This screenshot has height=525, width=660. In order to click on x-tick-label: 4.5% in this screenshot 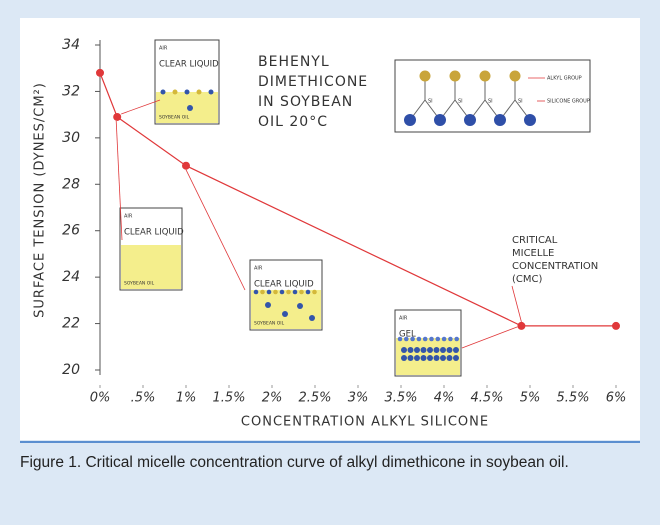, I will do `click(486, 398)`.